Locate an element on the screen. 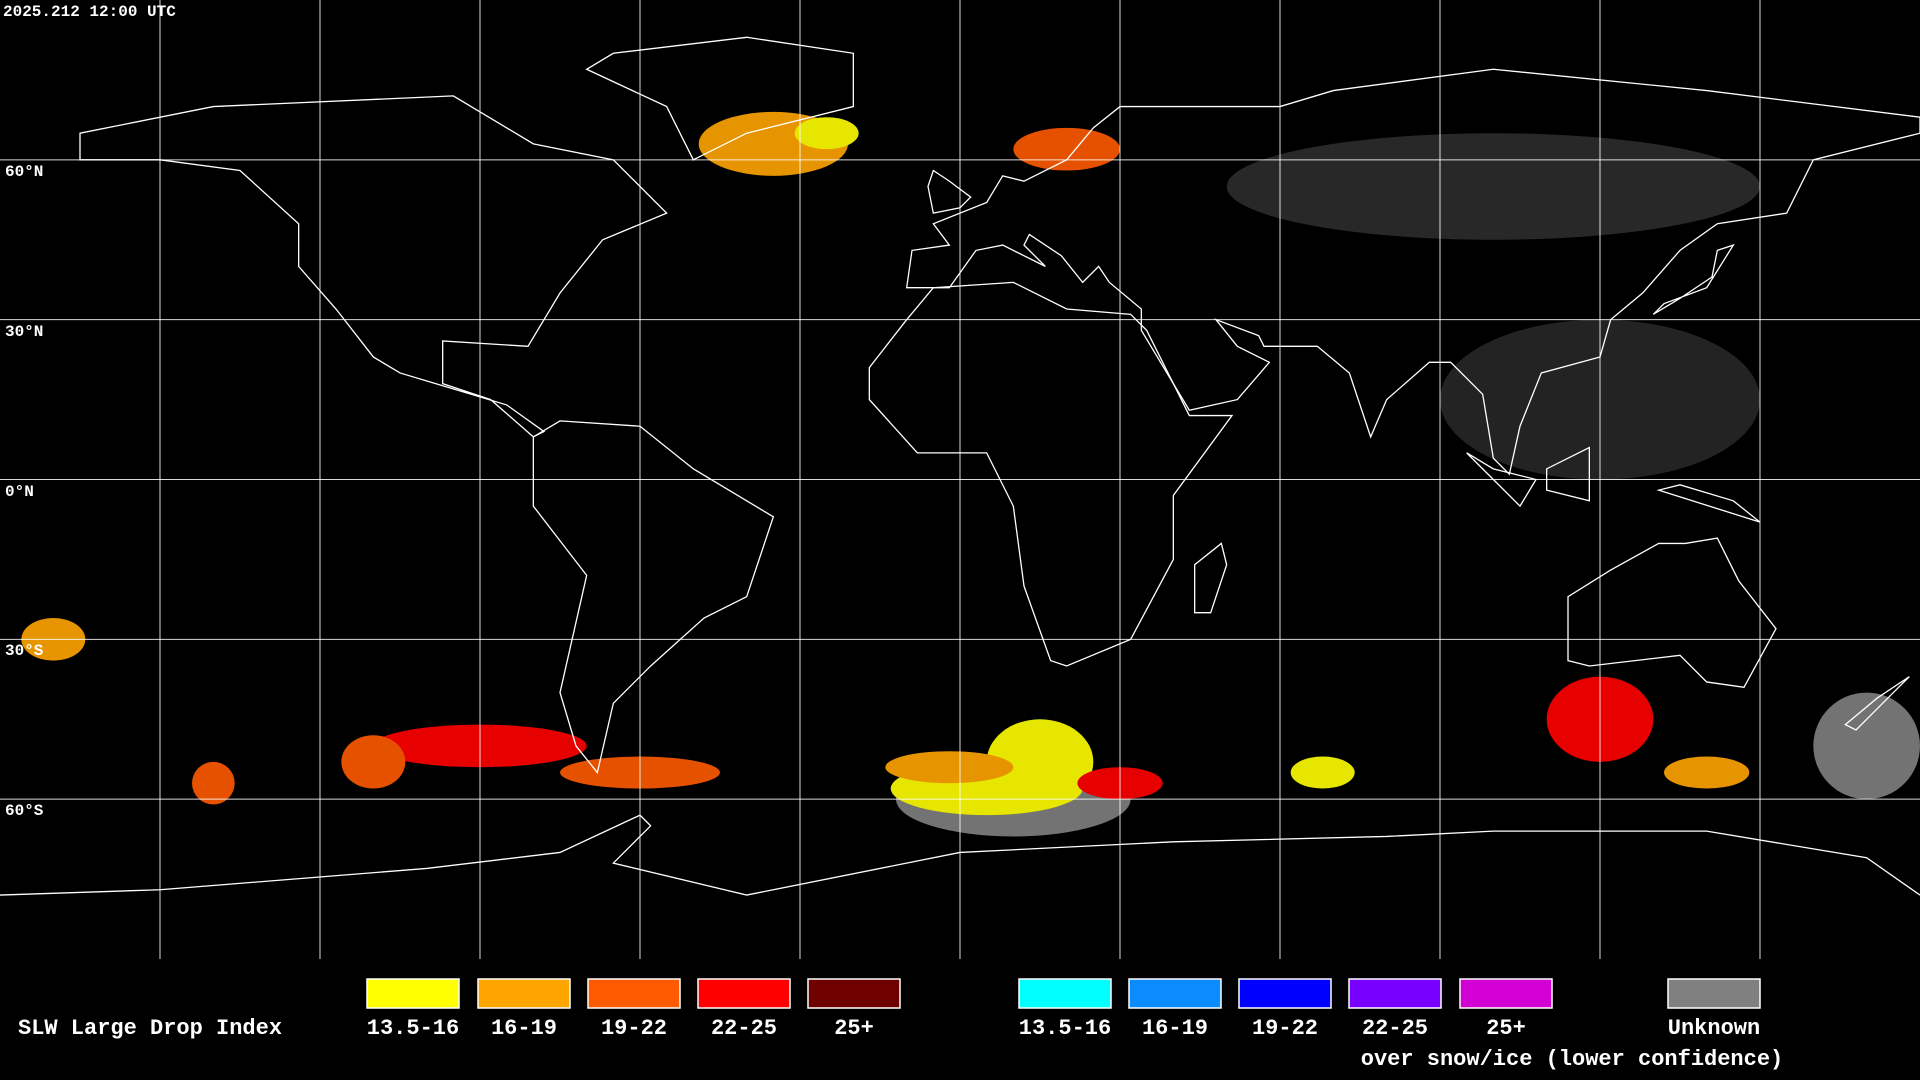 Image resolution: width=1920 pixels, height=1080 pixels. latitude-label: 60°S is located at coordinates (24, 811).